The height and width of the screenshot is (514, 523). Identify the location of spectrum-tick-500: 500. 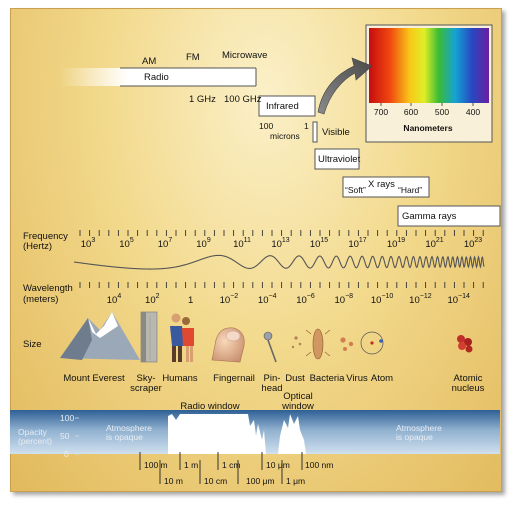
(442, 112).